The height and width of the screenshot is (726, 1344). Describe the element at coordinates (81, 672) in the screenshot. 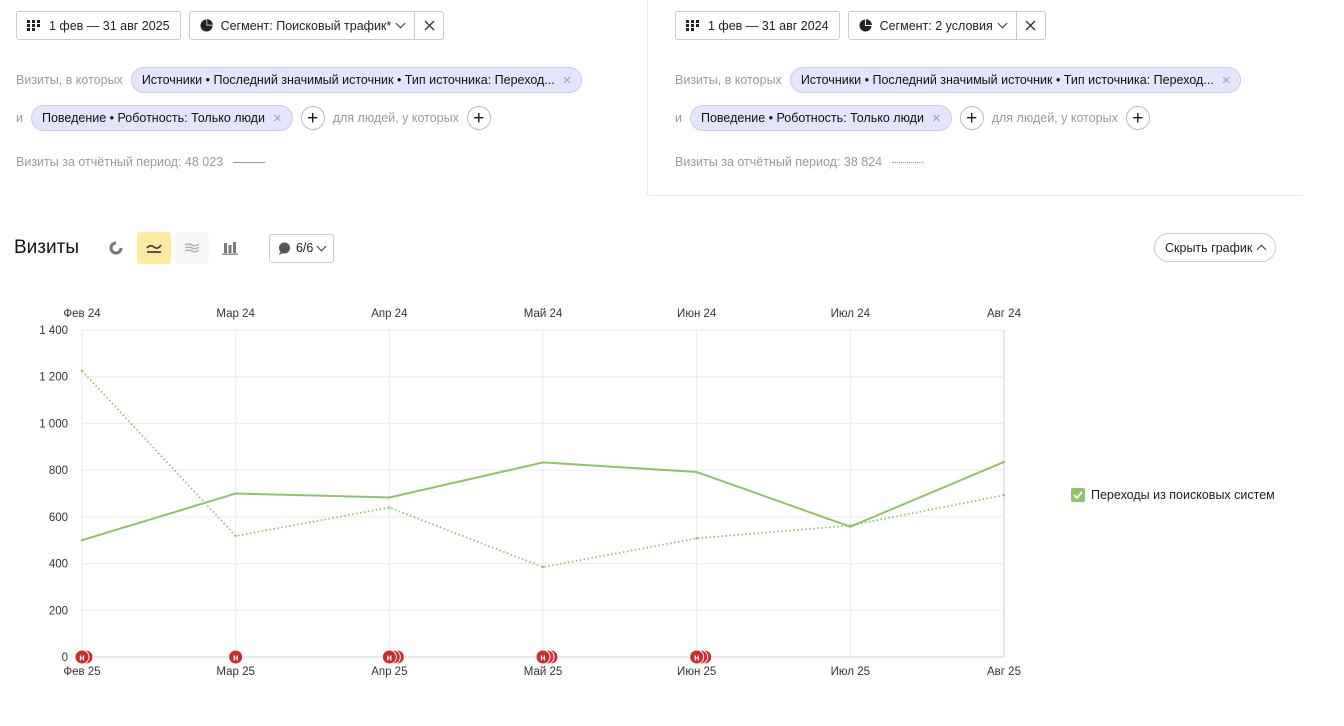

I see `x-tick-label-bottom: Фев 25` at that location.